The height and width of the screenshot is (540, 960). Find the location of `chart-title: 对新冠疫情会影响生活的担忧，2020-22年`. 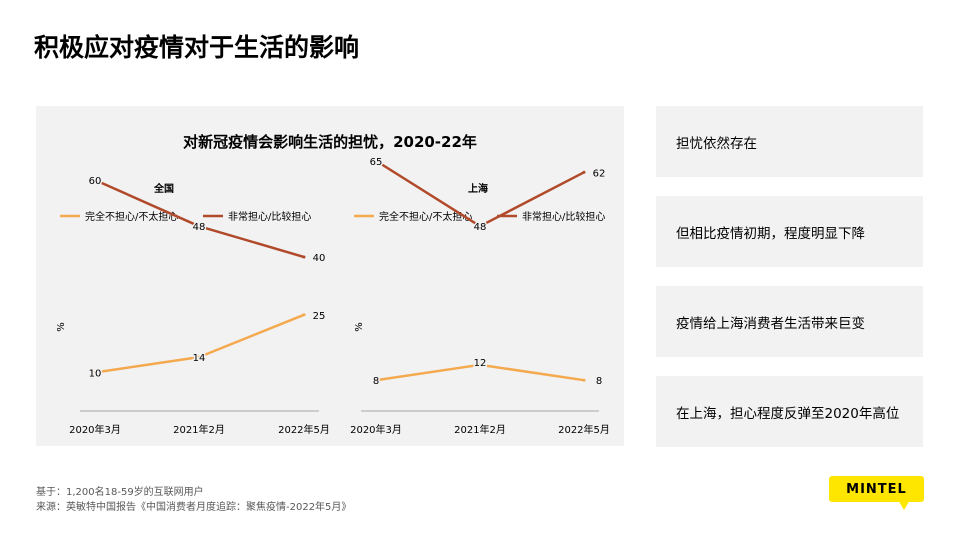

chart-title: 对新冠疫情会影响生活的担忧，2020-22年 is located at coordinates (330, 142).